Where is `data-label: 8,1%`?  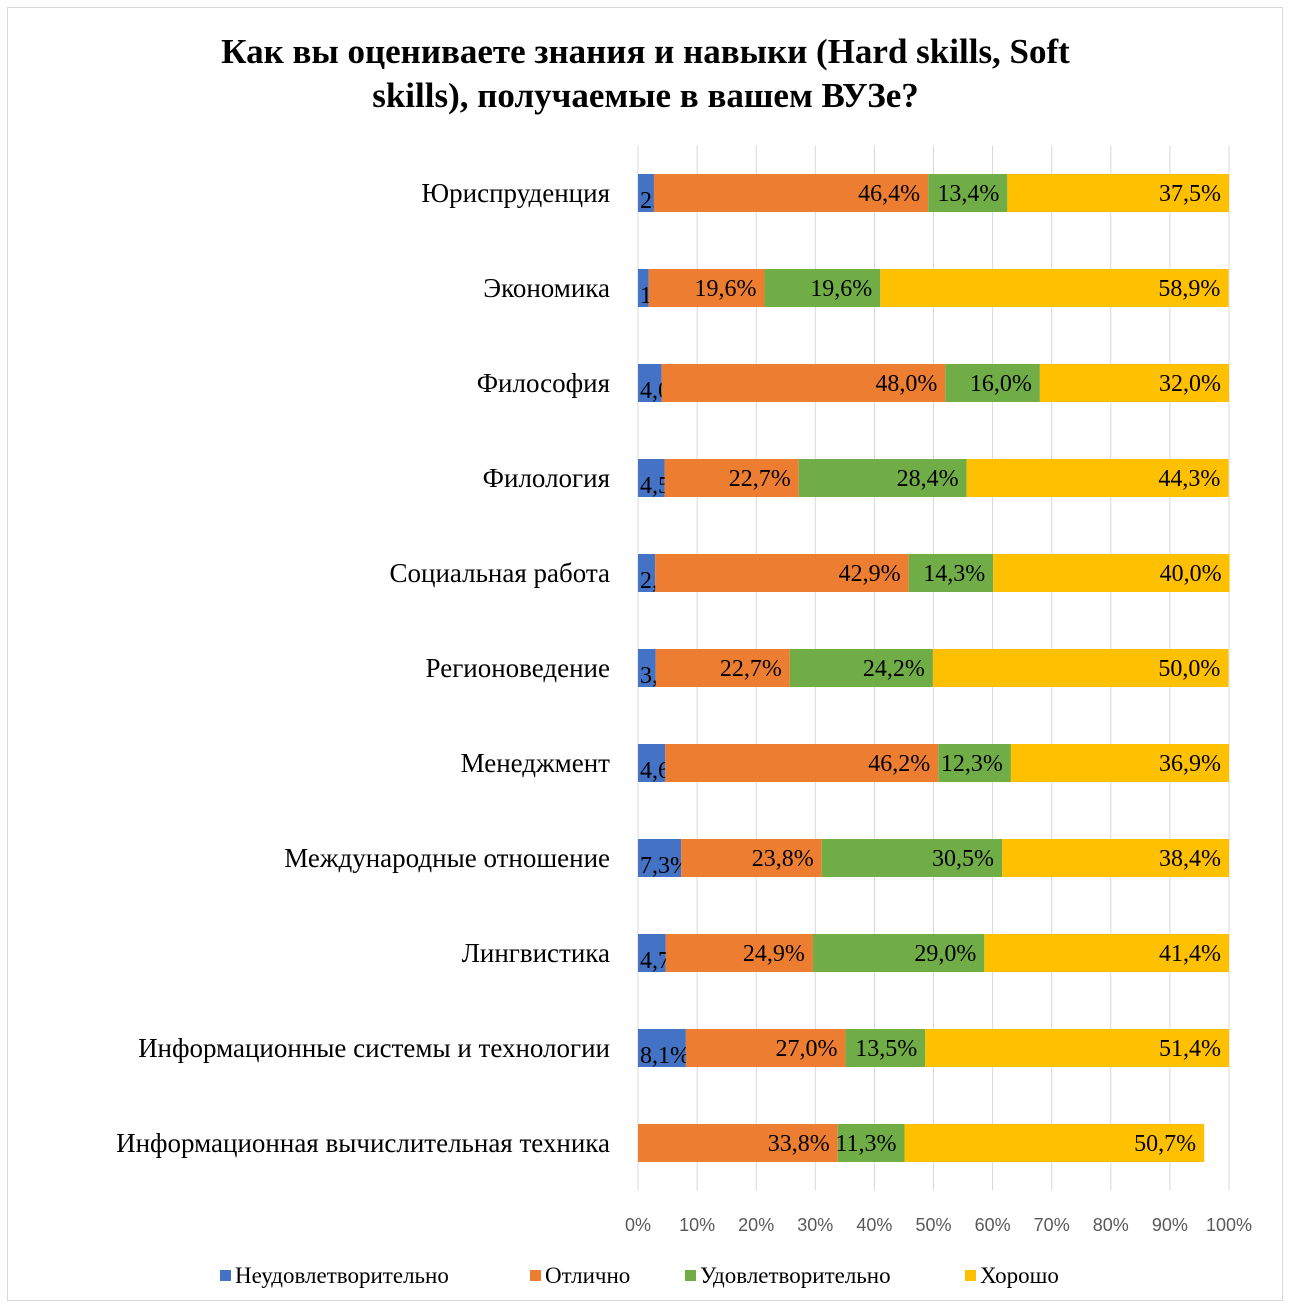
data-label: 8,1% is located at coordinates (665, 1056).